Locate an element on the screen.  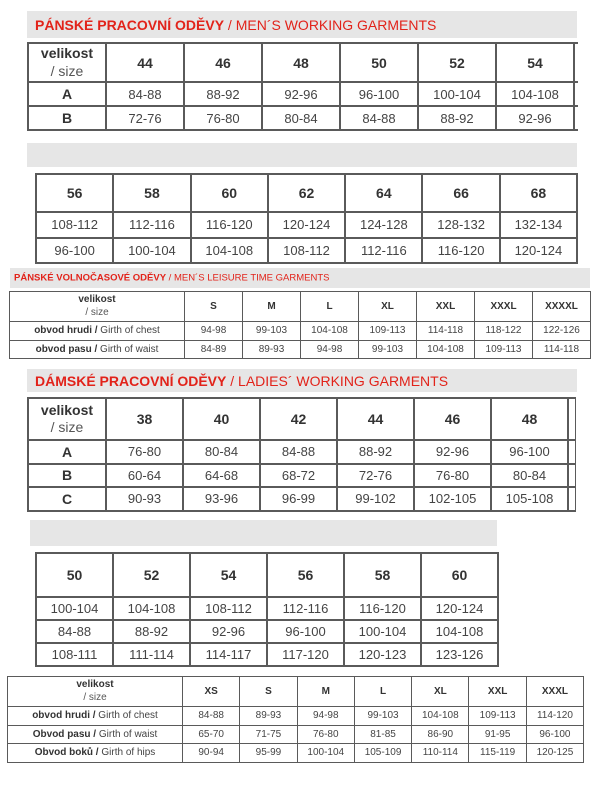
measurement-cell: 132-134 is located at coordinates (538, 225).